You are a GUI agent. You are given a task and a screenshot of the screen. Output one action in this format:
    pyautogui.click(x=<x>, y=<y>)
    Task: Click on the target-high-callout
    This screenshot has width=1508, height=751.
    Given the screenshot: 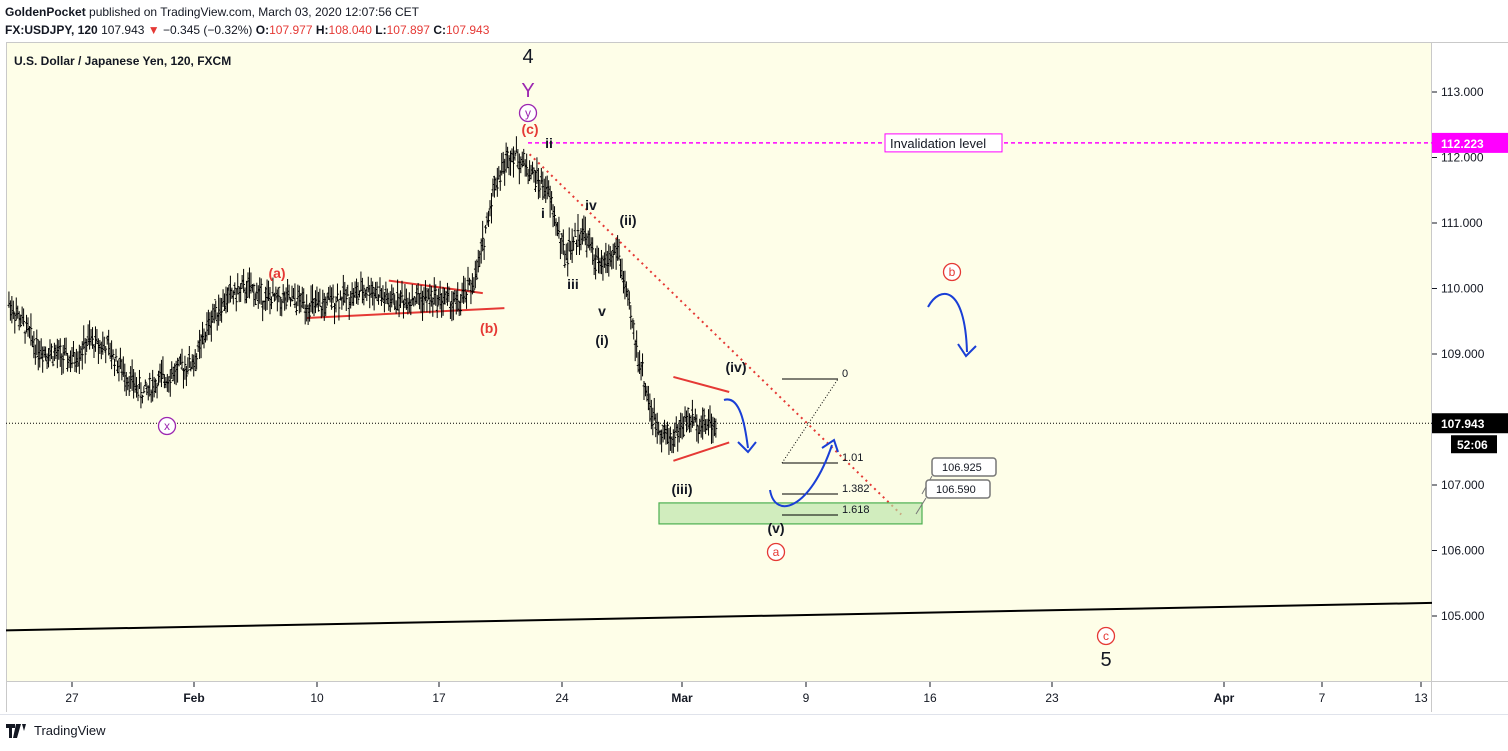 What is the action you would take?
    pyautogui.click(x=964, y=467)
    